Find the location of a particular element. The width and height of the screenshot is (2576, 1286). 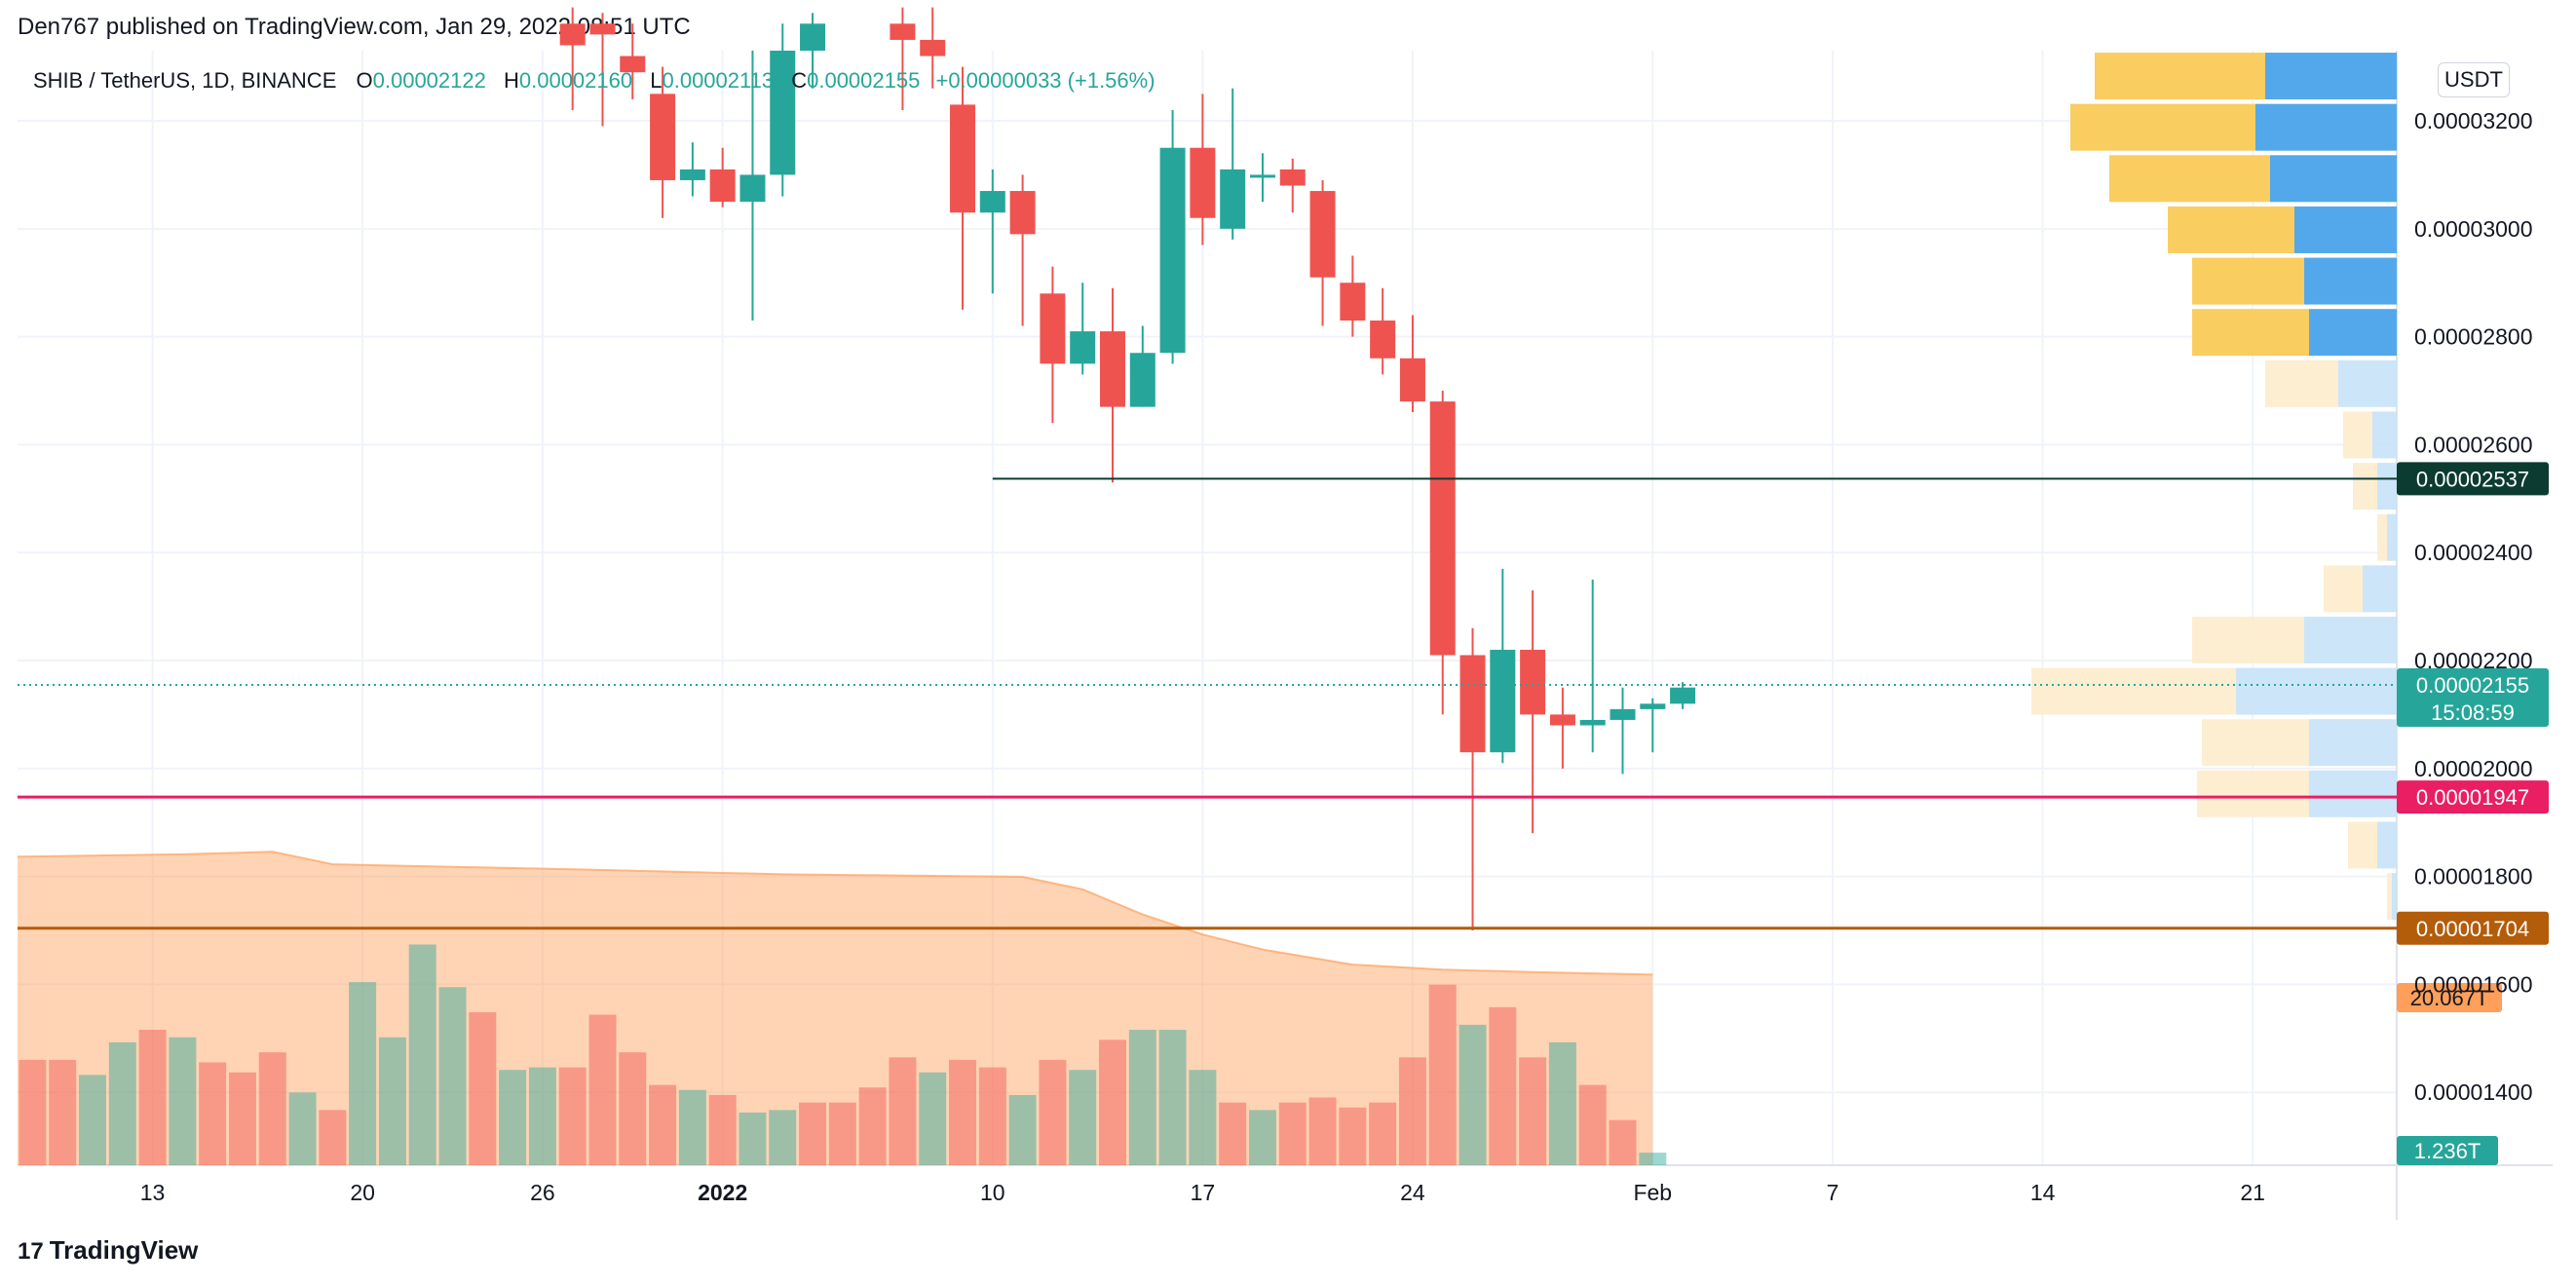

volume-ma-tag is located at coordinates (2449, 997).